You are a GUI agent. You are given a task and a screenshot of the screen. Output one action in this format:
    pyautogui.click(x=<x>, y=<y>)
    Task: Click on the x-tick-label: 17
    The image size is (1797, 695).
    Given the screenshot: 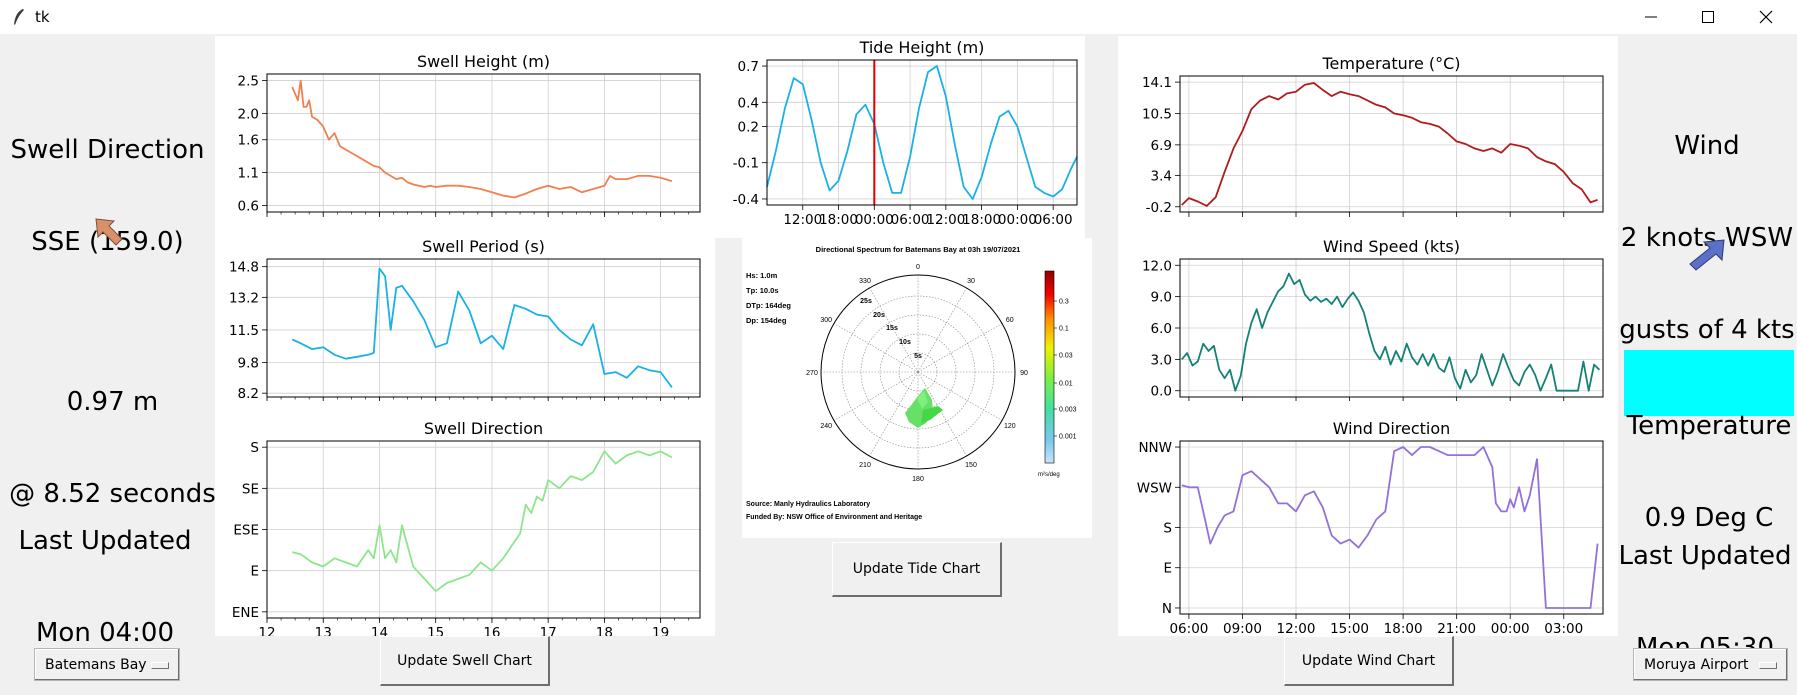 What is the action you would take?
    pyautogui.click(x=548, y=630)
    